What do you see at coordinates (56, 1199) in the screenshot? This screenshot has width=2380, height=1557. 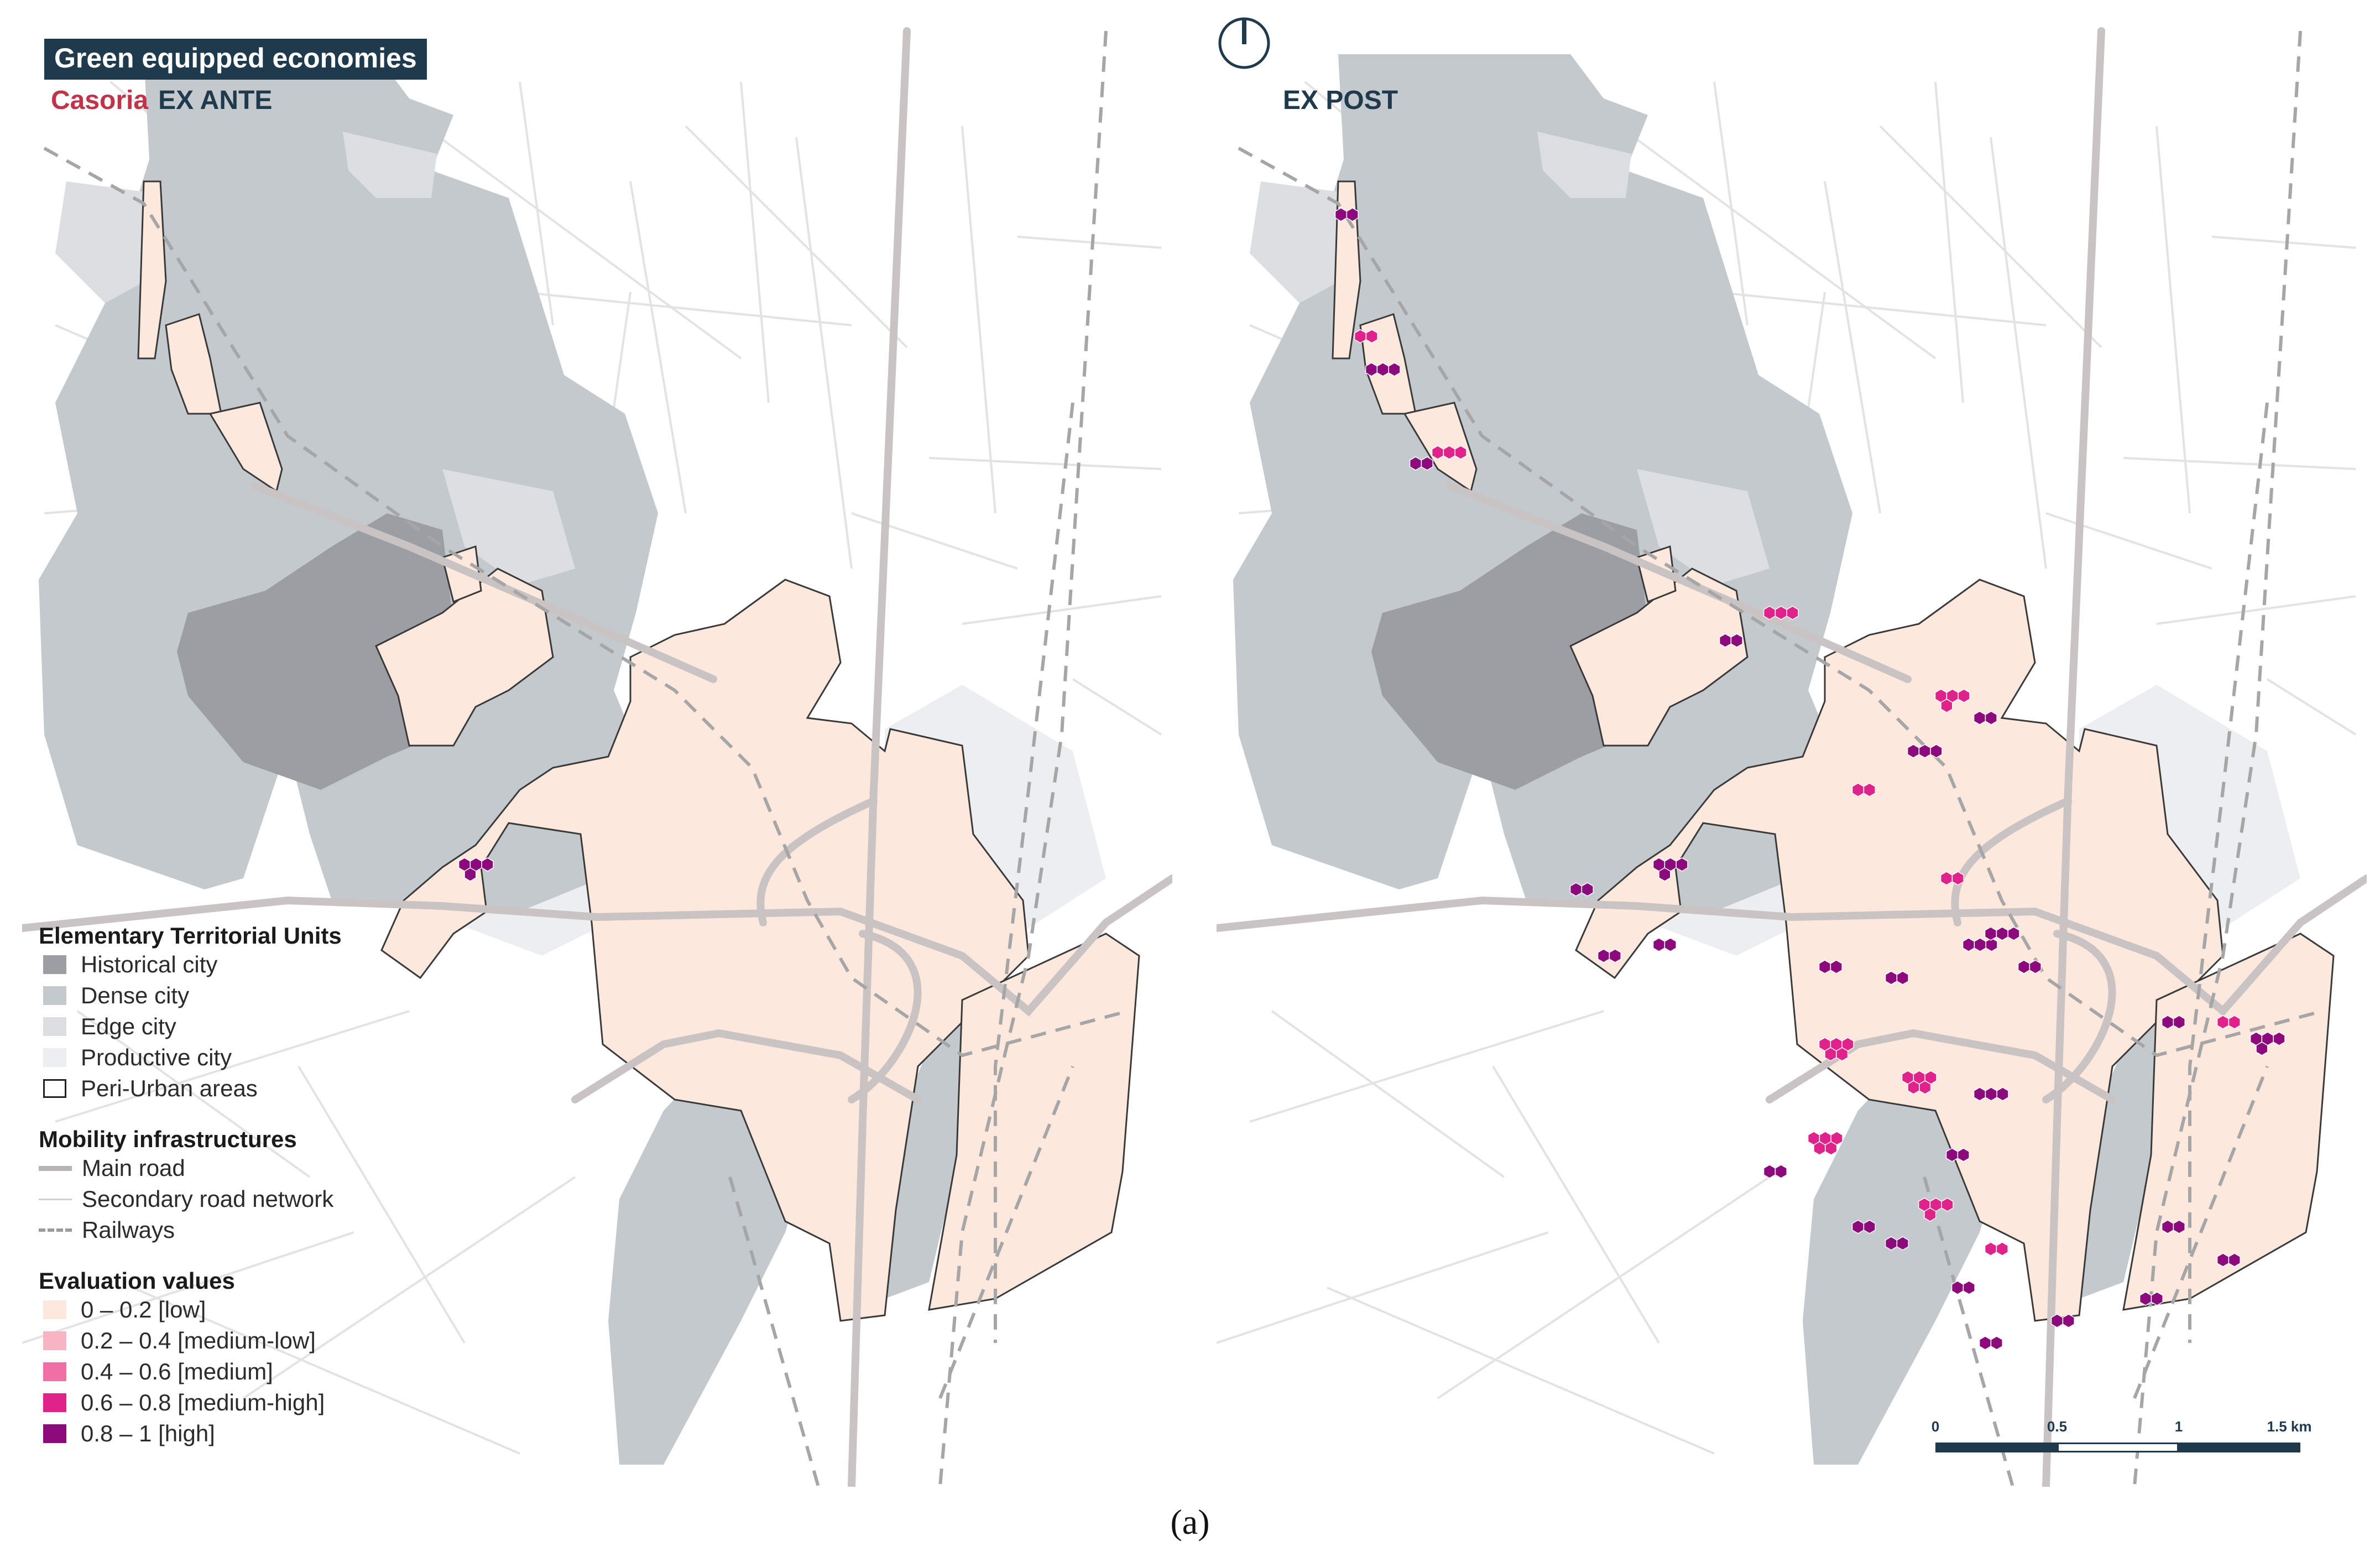 I see `secondary-road-symbol` at bounding box center [56, 1199].